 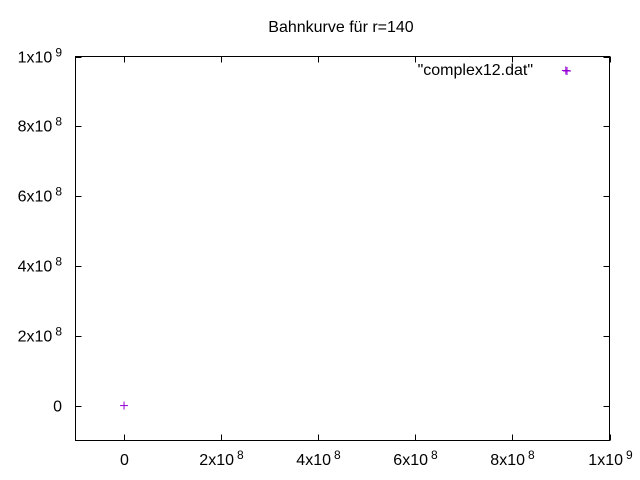 What do you see at coordinates (318, 458) in the screenshot?
I see `x-tick-label: 4x10 8` at bounding box center [318, 458].